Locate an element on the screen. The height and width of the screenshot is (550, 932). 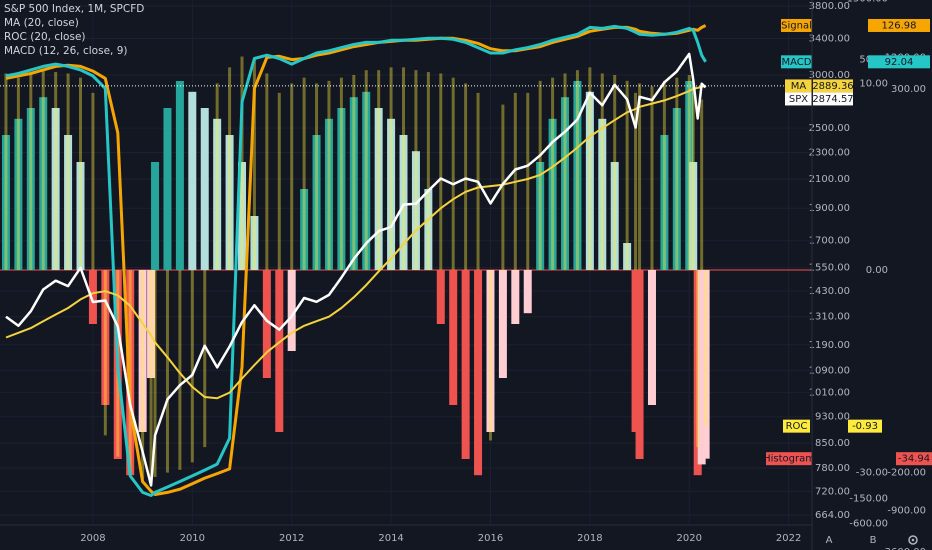
y-tick-label: 1700.00 is located at coordinates (829, 241).